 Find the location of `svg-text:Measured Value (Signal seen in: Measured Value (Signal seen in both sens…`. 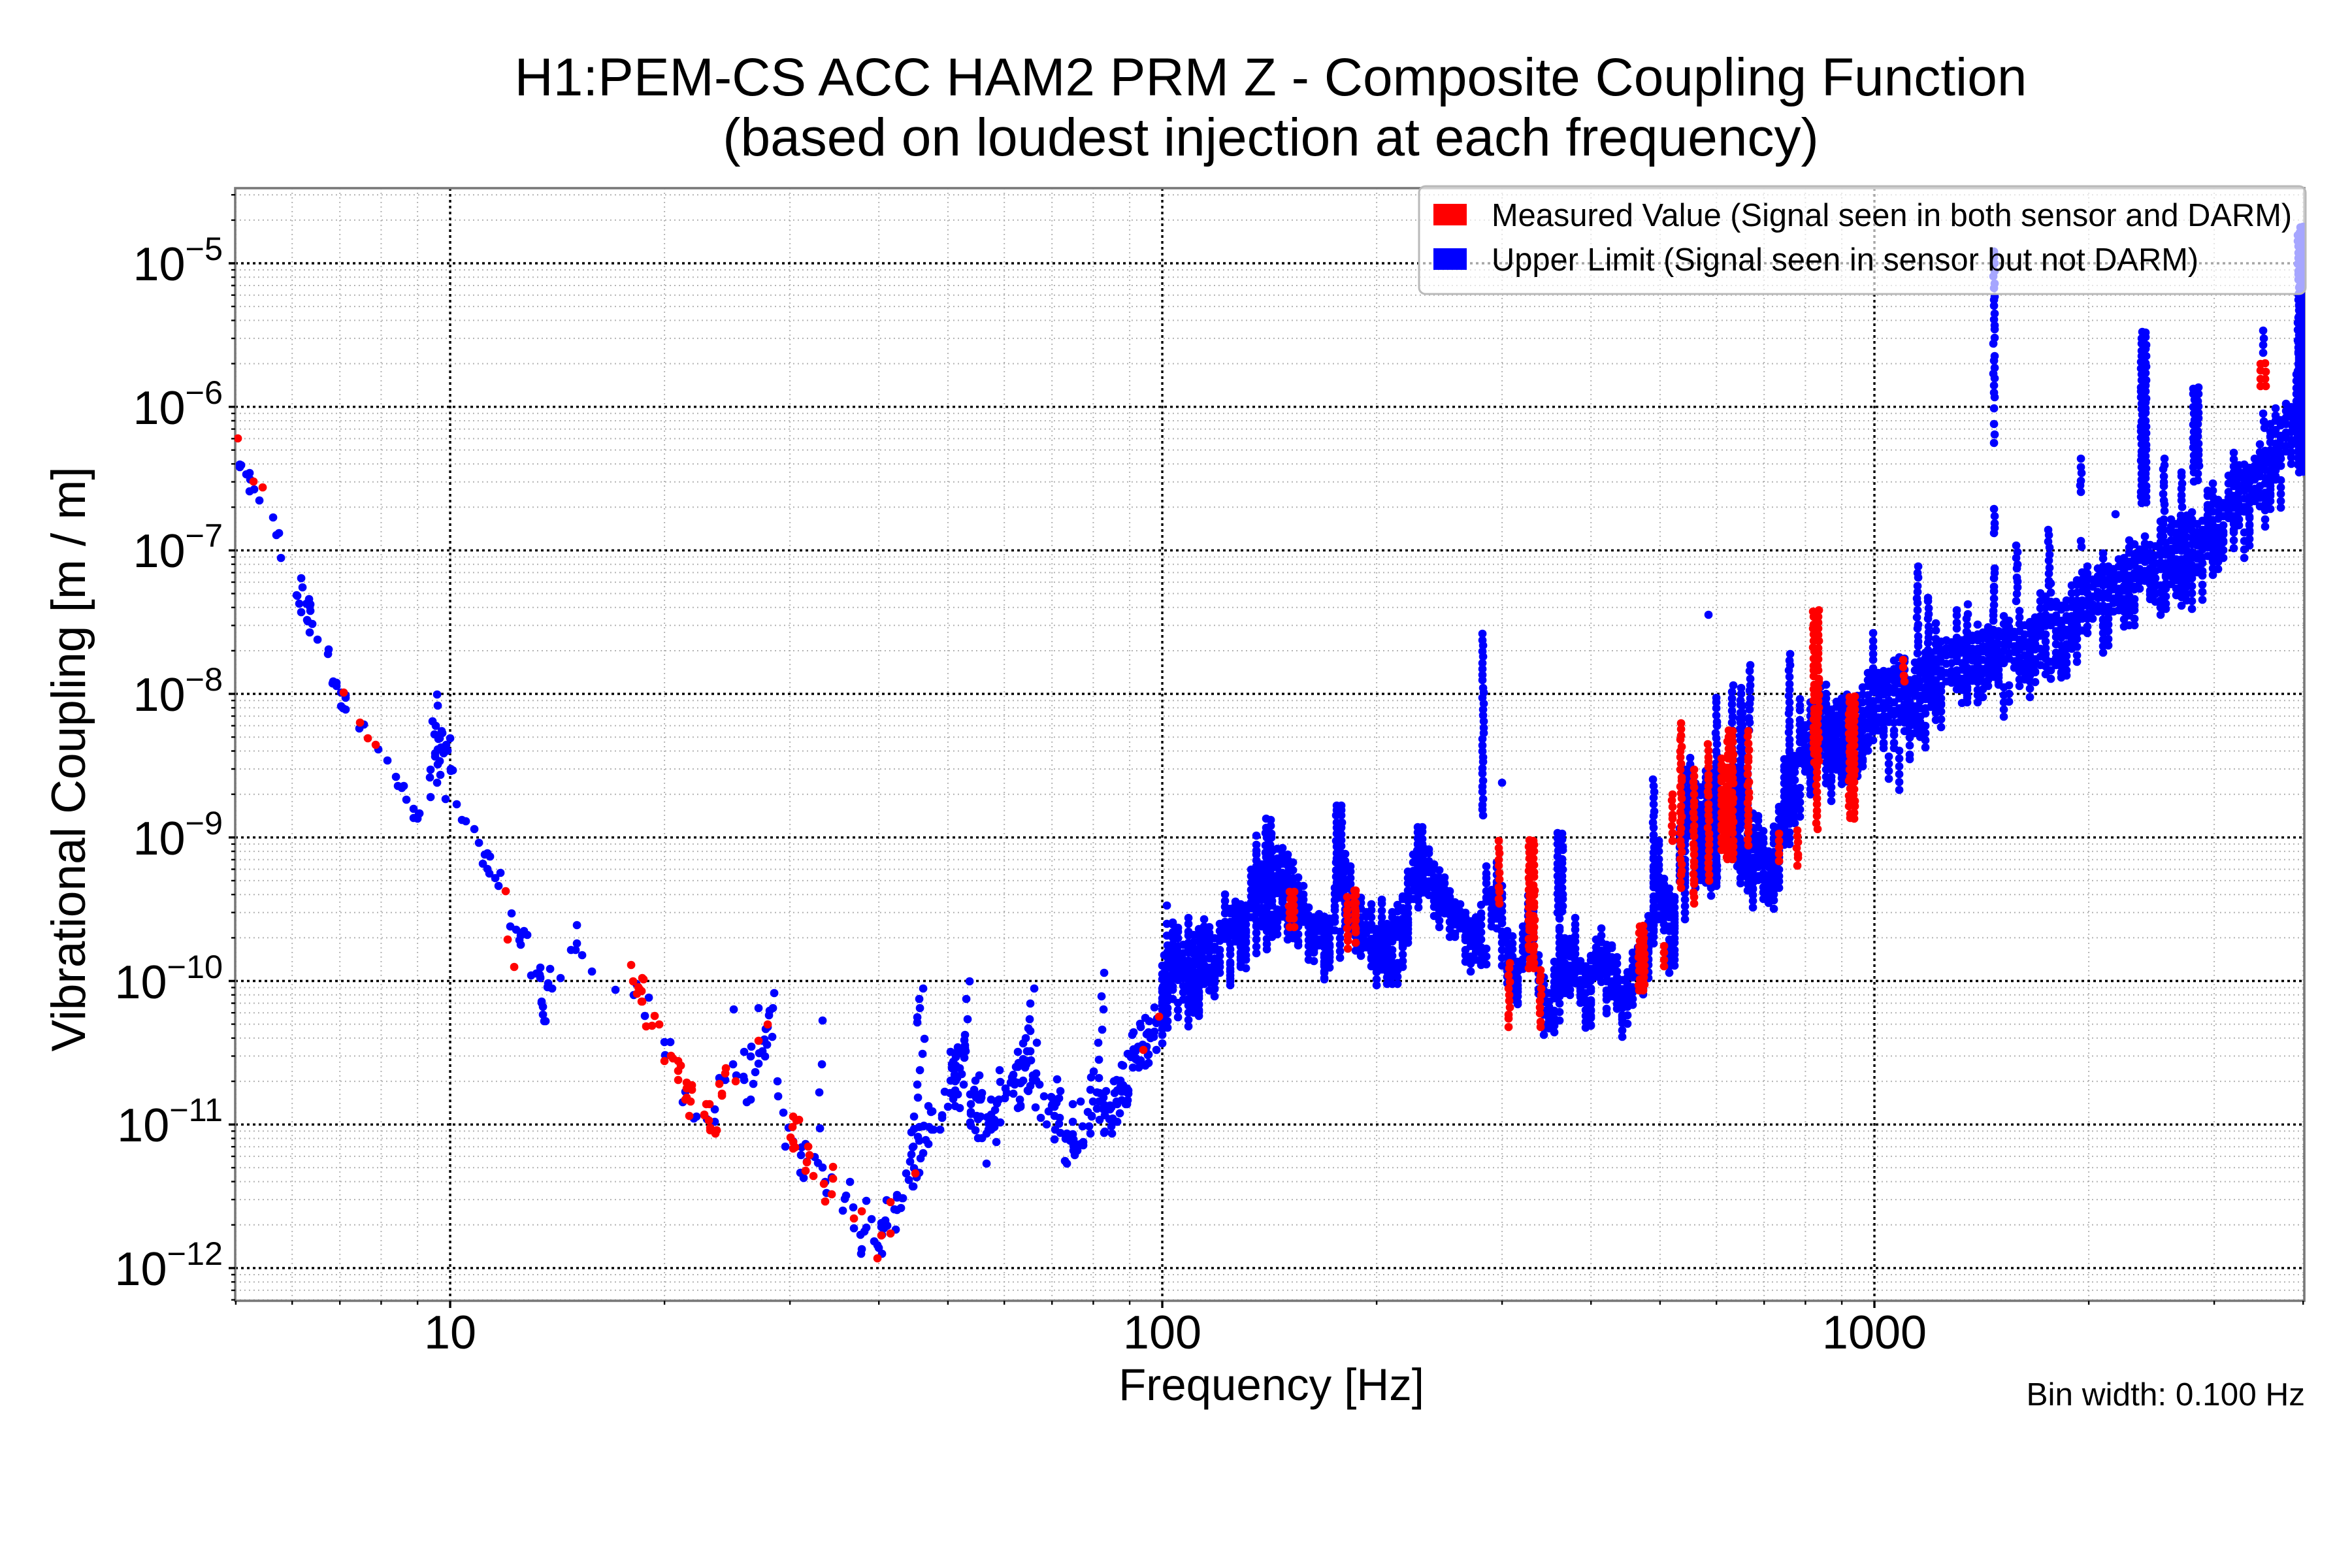

svg-text:Measured Value (Signal seen in: Measured Value (Signal seen in both sens… is located at coordinates (1892, 215).